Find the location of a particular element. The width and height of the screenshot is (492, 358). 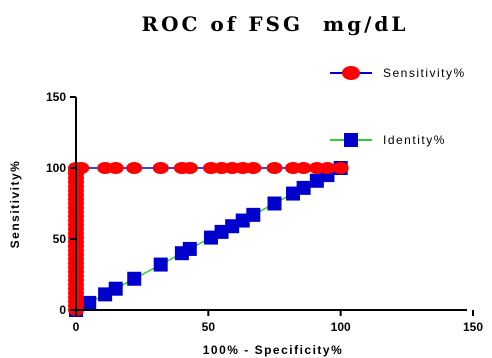

y-tick-label: 100 is located at coordinates (56, 168).